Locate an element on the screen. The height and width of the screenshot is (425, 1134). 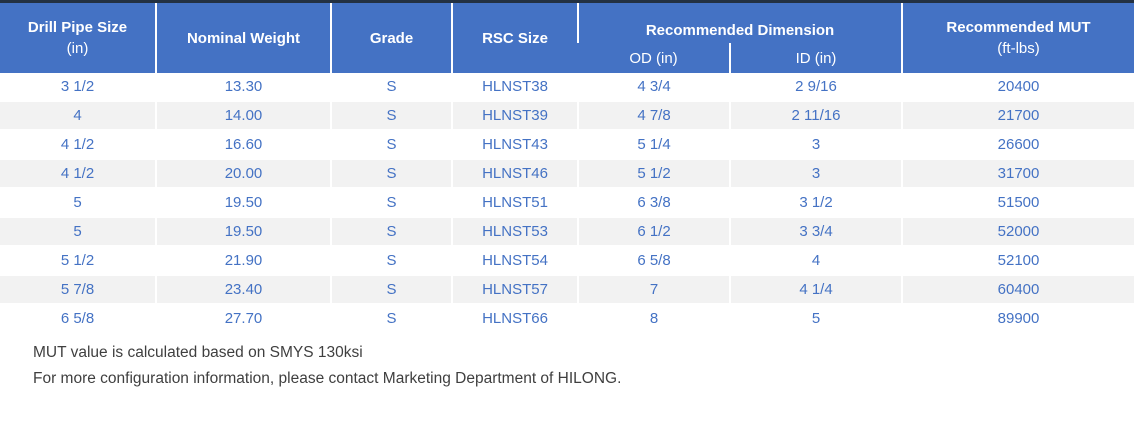
column-header-od: OD (in) is located at coordinates (654, 58).